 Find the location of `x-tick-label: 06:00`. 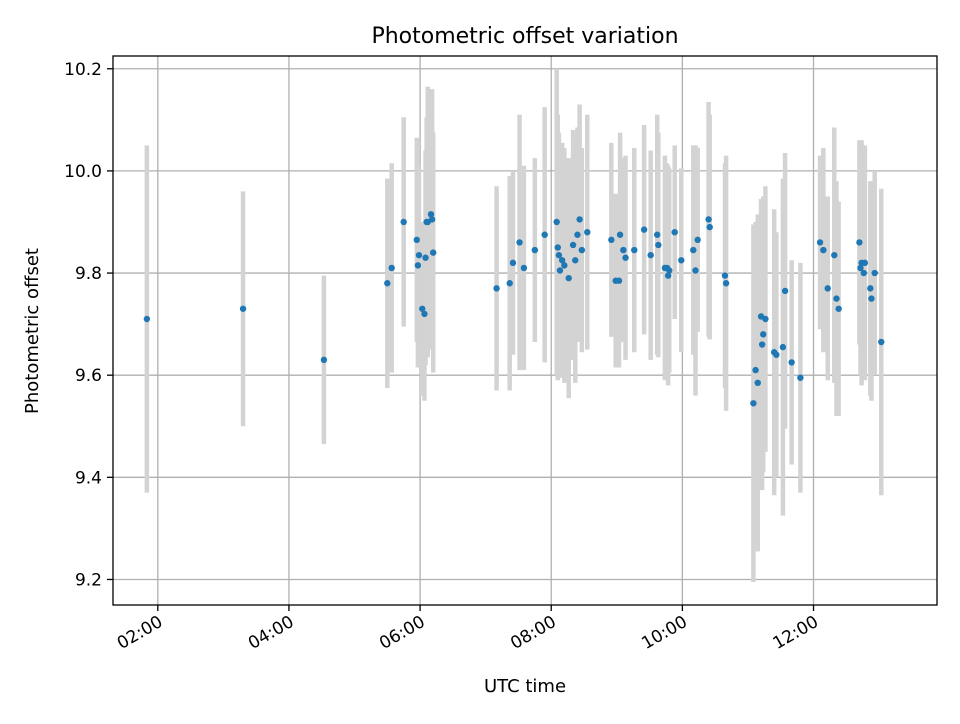

x-tick-label: 06:00 is located at coordinates (402, 633).